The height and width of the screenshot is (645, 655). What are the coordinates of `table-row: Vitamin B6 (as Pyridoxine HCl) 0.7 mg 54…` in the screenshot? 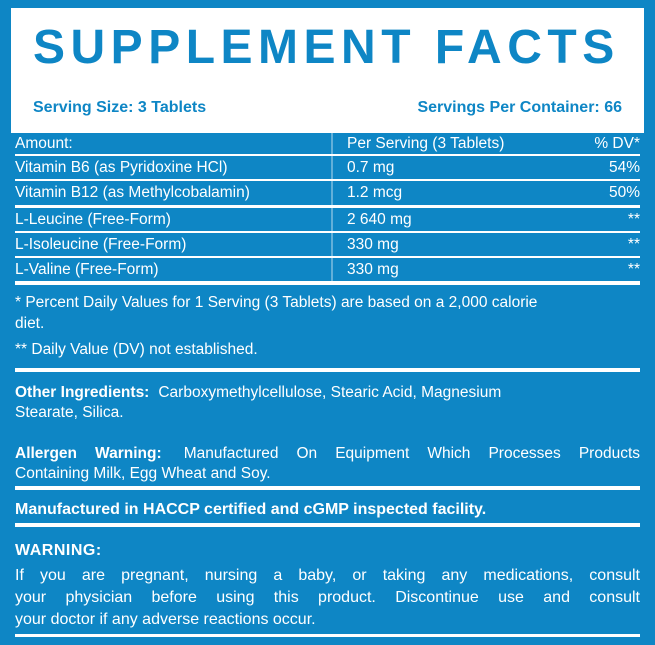 It's located at (327, 168).